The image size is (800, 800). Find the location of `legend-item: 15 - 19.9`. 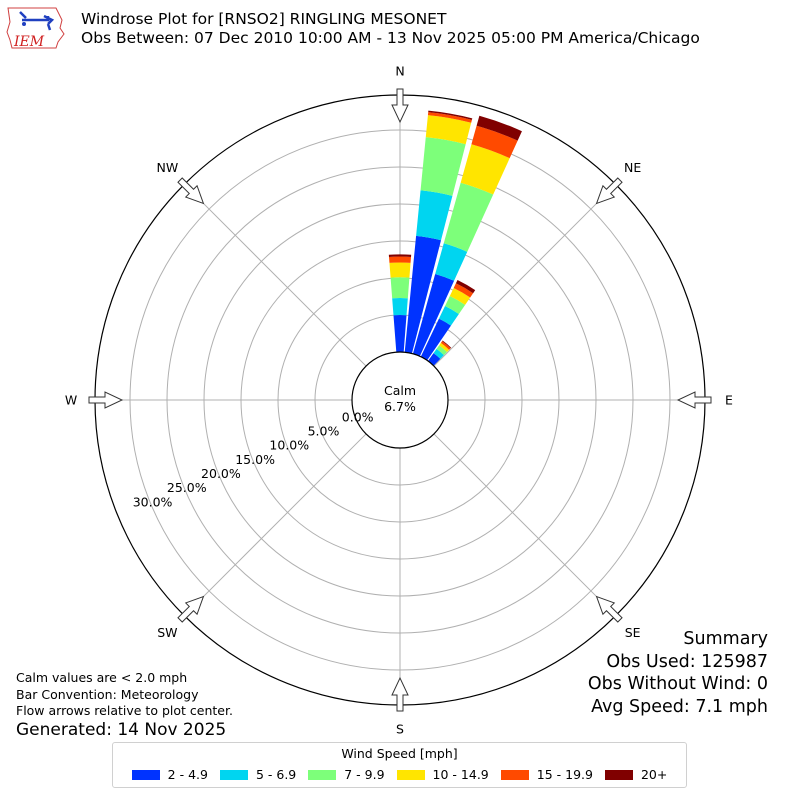

legend-item: 15 - 19.9 is located at coordinates (546, 774).